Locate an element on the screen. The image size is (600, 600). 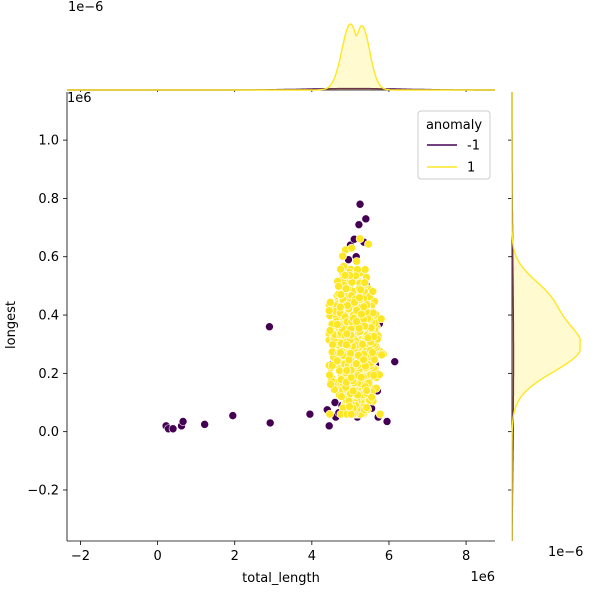
right-marginal-offset-label: 1e−6 is located at coordinates (565, 552).